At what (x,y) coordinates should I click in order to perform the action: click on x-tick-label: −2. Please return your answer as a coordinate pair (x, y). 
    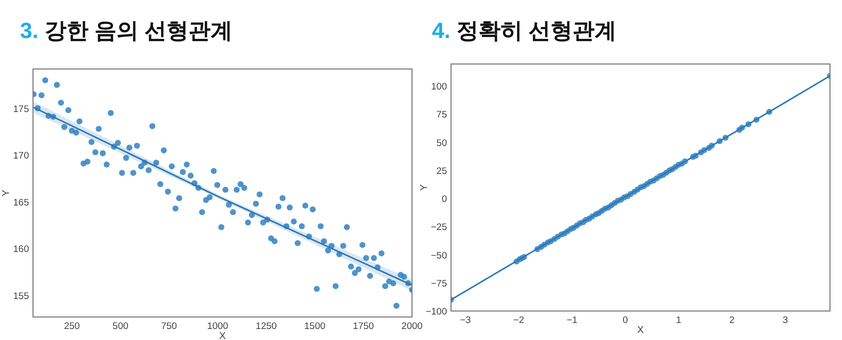
    Looking at the image, I should click on (518, 320).